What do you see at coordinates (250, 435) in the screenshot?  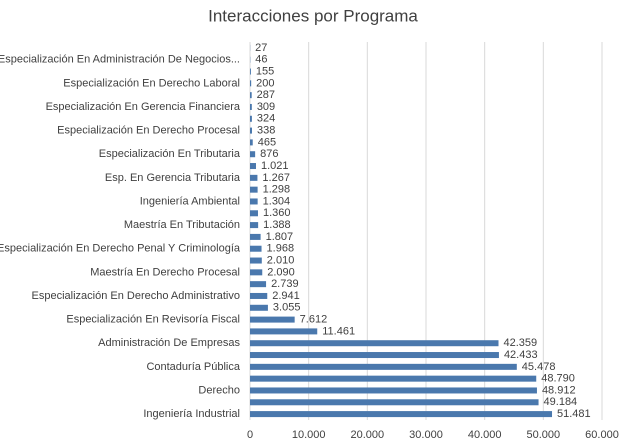 I see `x-tick-label: 0` at bounding box center [250, 435].